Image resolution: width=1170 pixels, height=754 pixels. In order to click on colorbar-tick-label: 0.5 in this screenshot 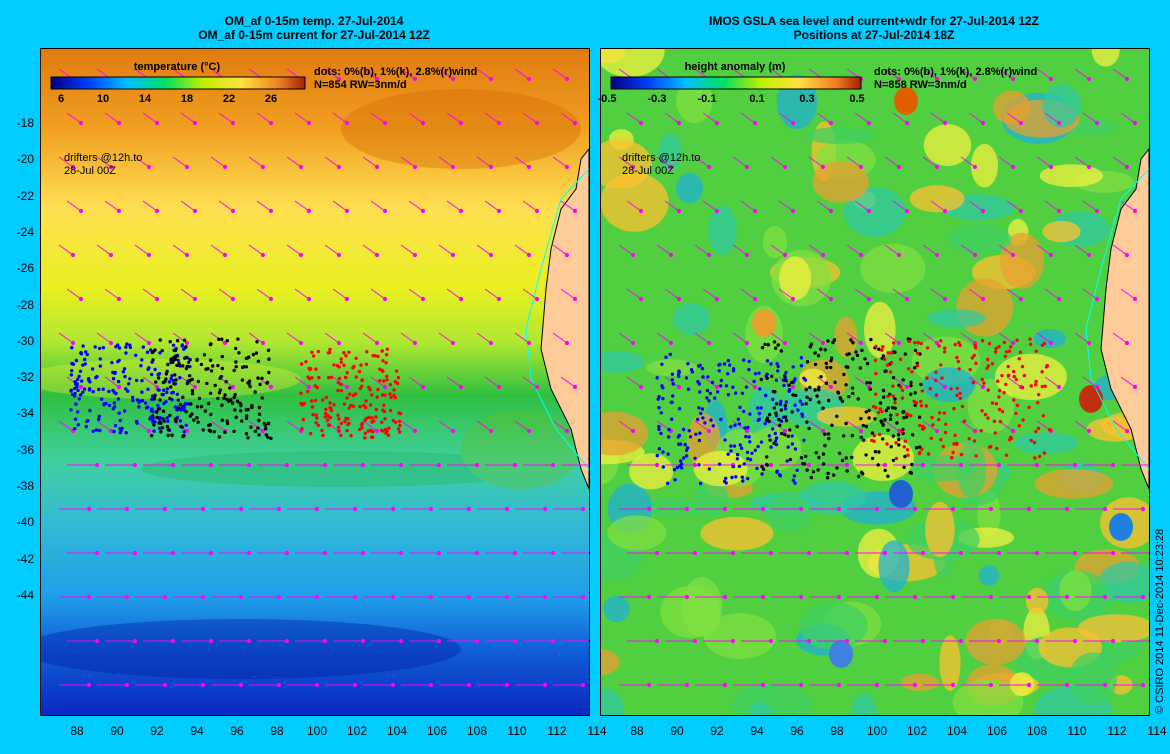, I will do `click(857, 99)`.